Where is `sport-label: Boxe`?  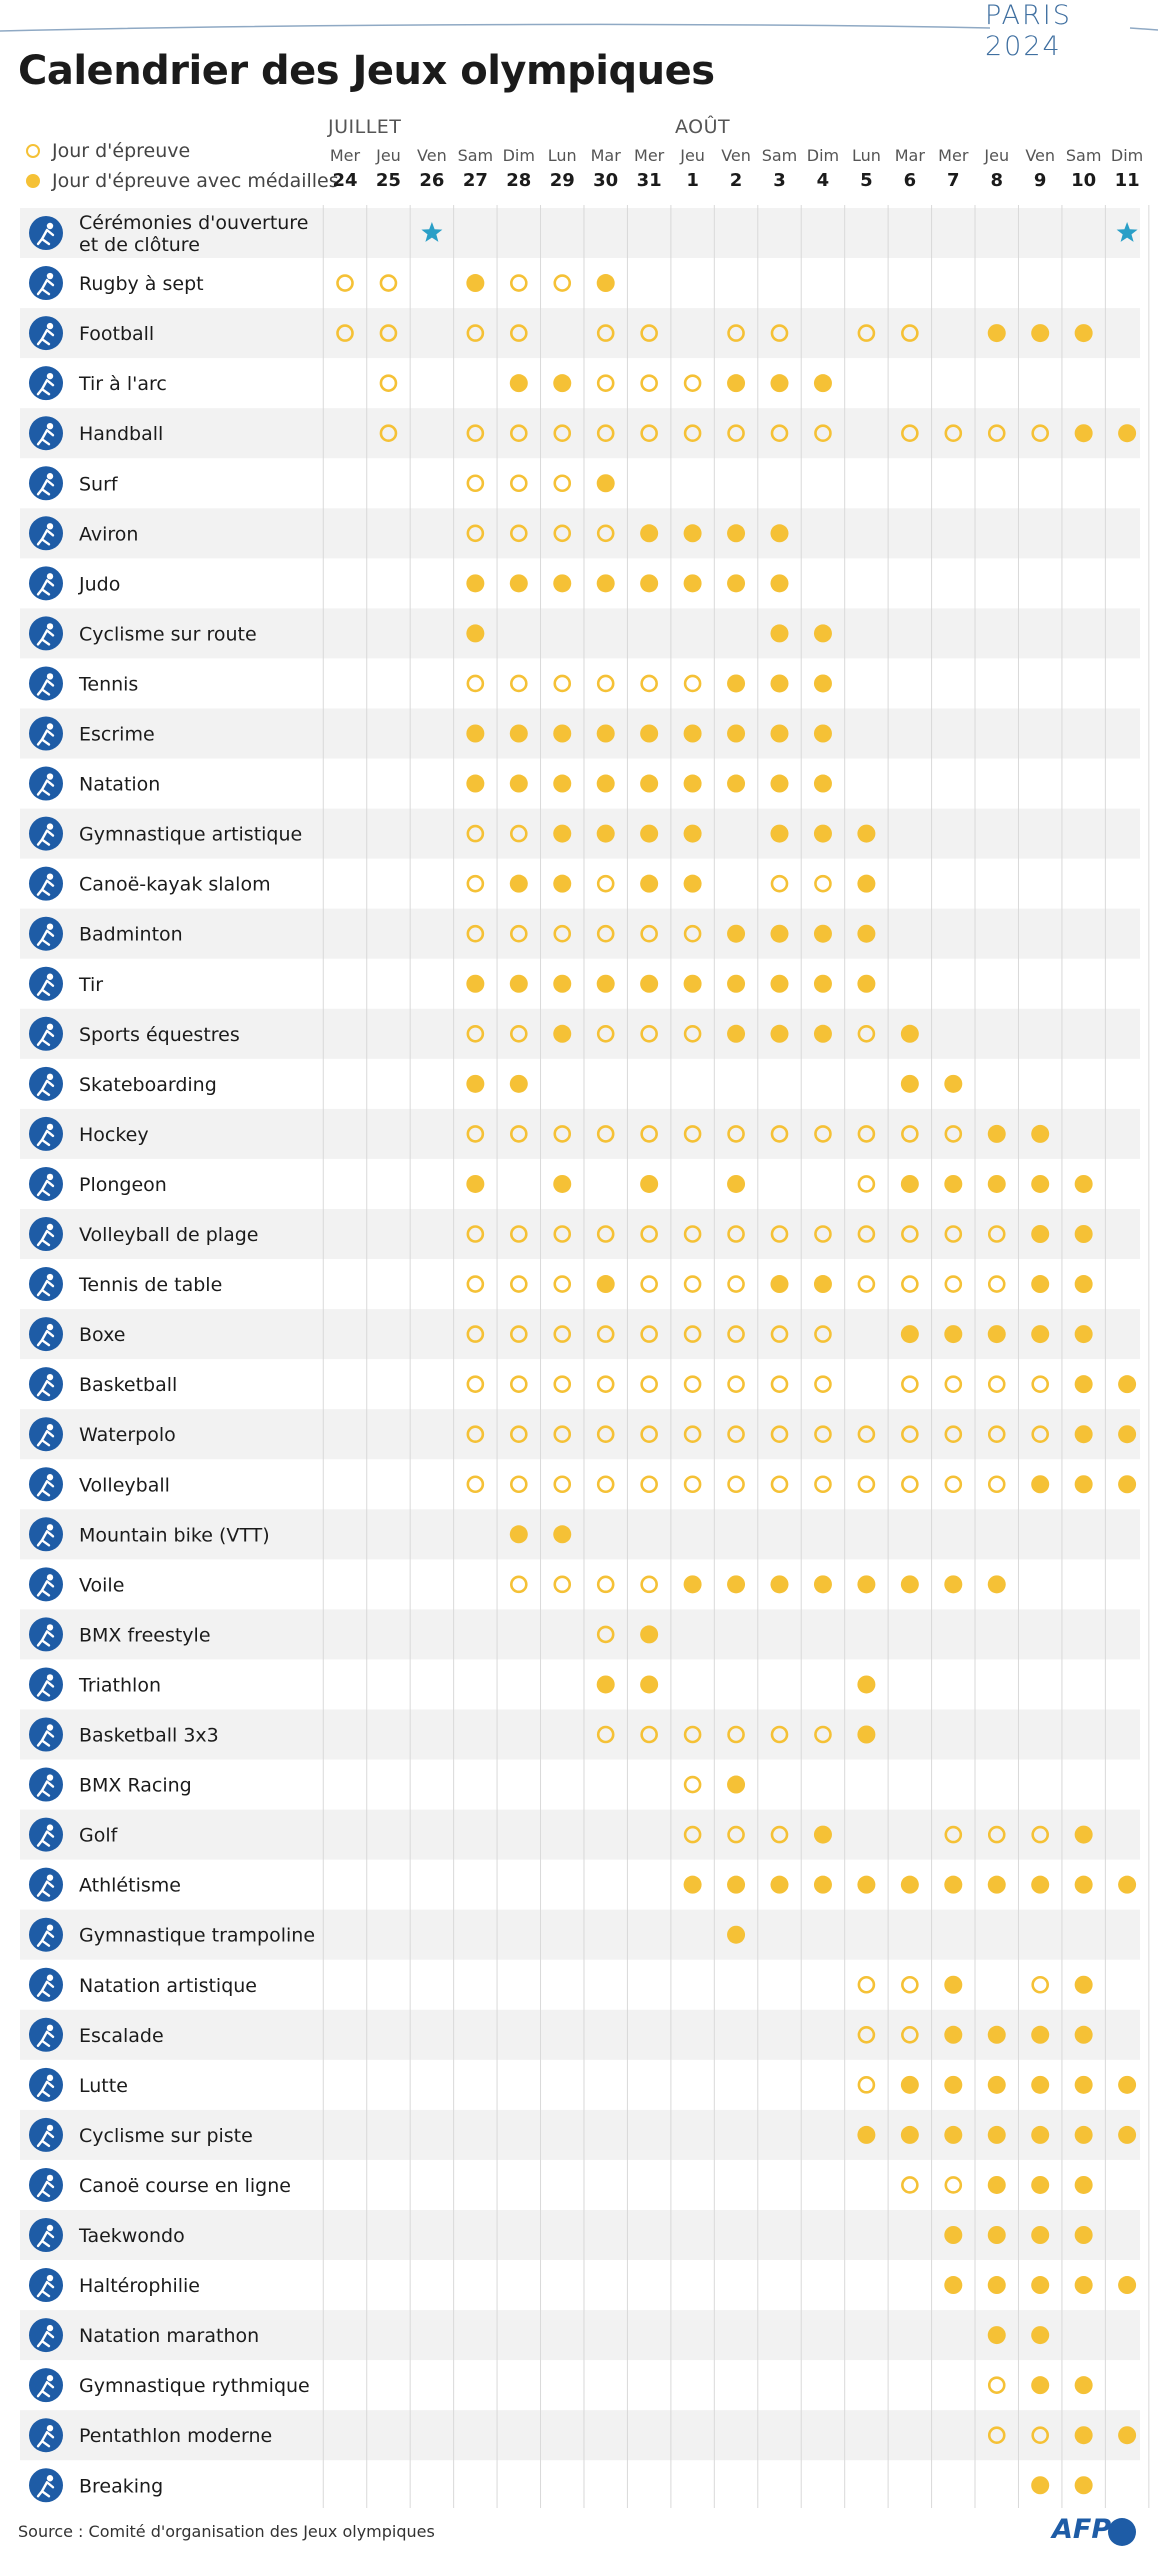
sport-label: Boxe is located at coordinates (102, 1335).